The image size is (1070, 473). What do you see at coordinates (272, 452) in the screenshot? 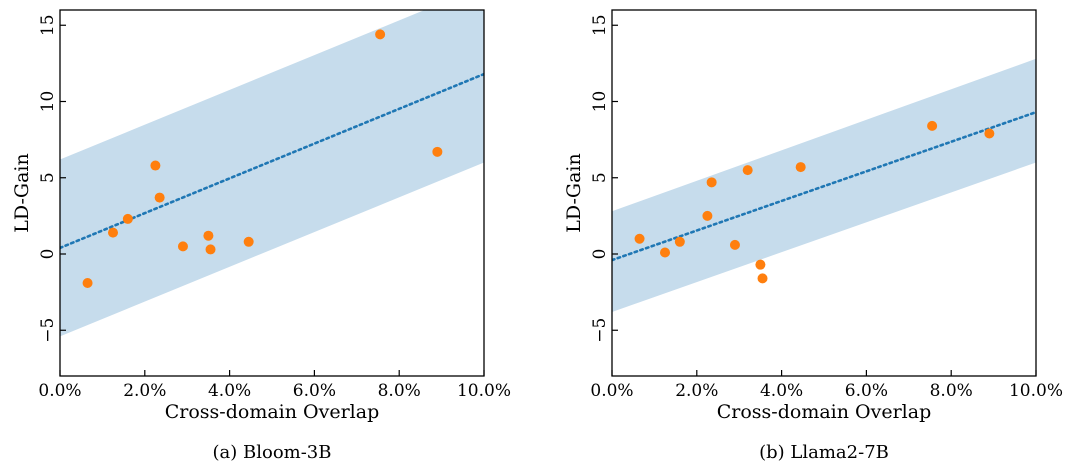
I see `chart-caption: (a) Bloom-3B` at bounding box center [272, 452].